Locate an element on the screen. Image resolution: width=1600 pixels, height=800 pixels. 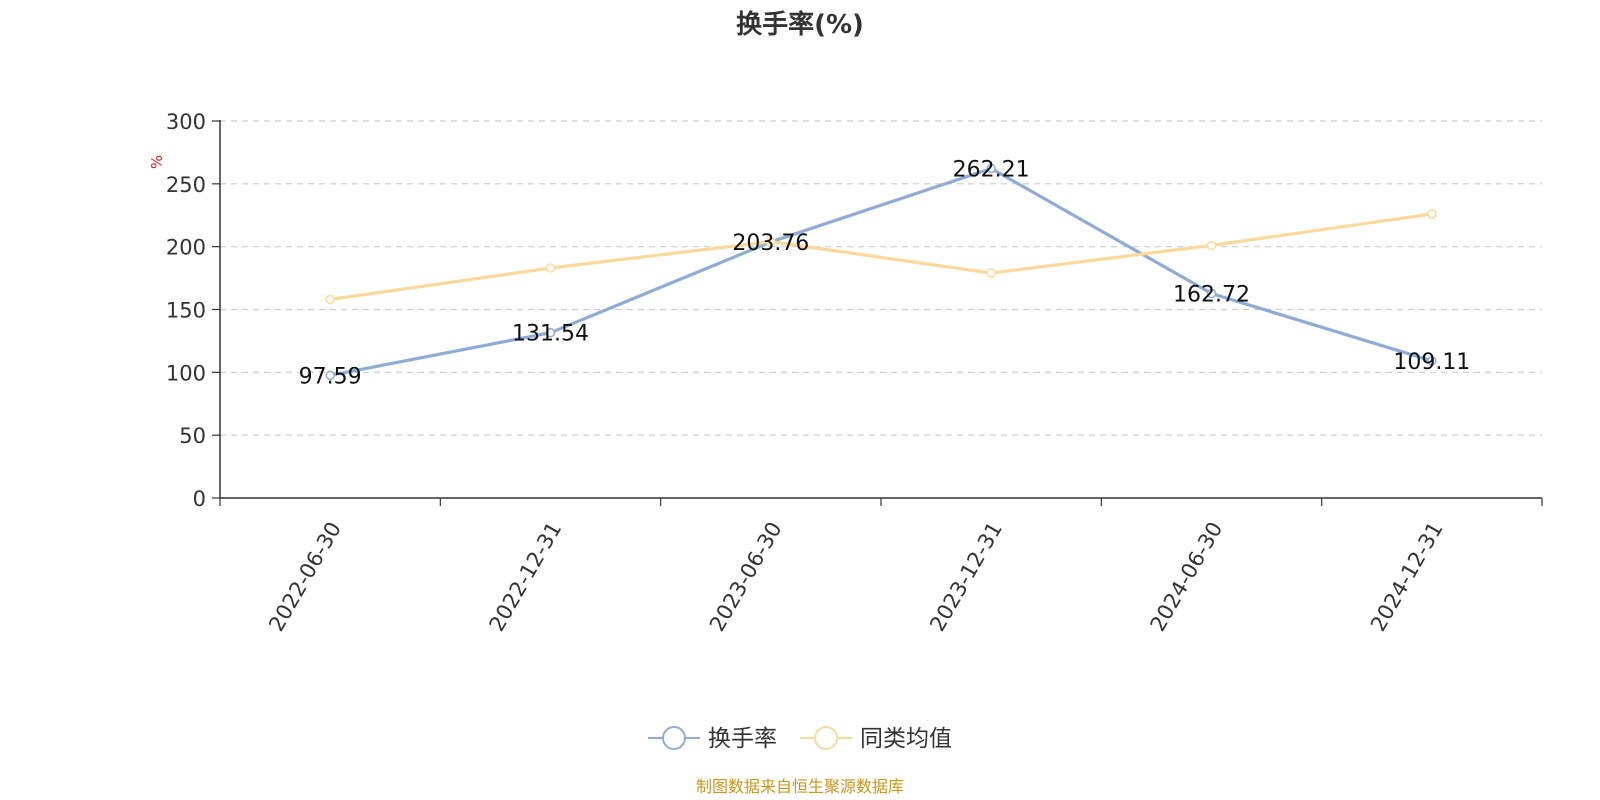
chart-title: 换手率(%) is located at coordinates (800, 25).